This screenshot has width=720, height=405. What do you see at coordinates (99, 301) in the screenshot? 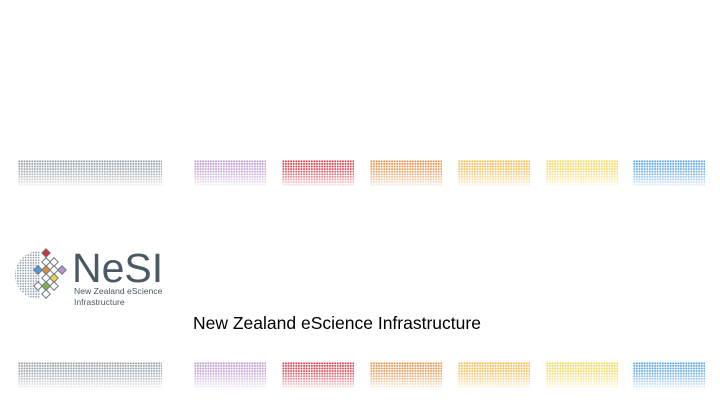
I see `logo-subtitle-line2: Infrastructure` at bounding box center [99, 301].